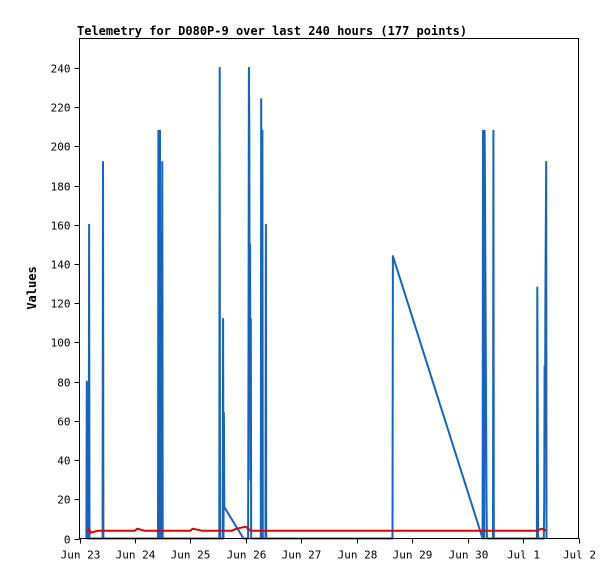 The height and width of the screenshot is (579, 615). Describe the element at coordinates (136, 555) in the screenshot. I see `x-tick-label: Jun 24` at that location.